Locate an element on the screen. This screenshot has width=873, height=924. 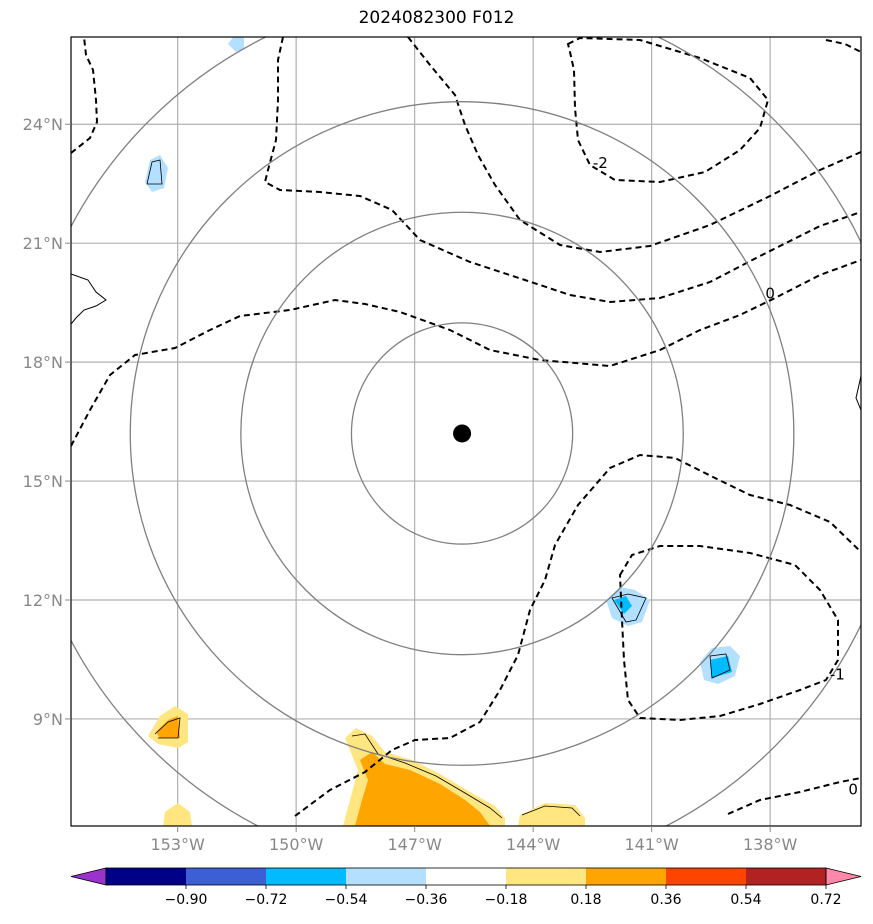
contour-label-0: -2 is located at coordinates (600, 163).